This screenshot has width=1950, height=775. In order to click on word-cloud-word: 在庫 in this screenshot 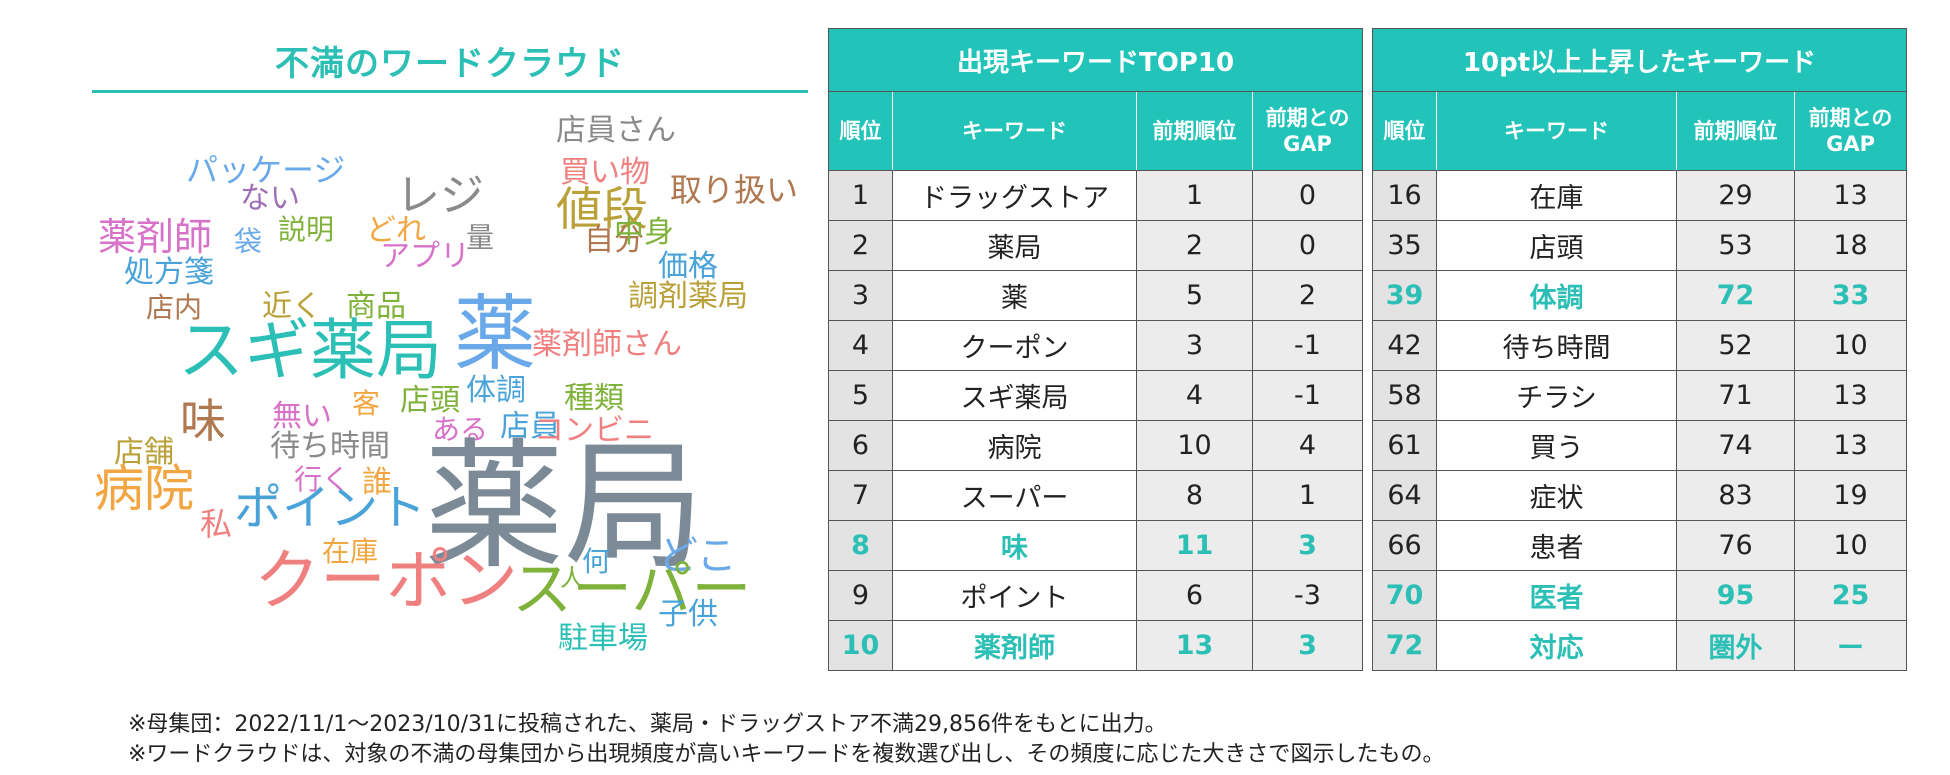, I will do `click(350, 551)`.